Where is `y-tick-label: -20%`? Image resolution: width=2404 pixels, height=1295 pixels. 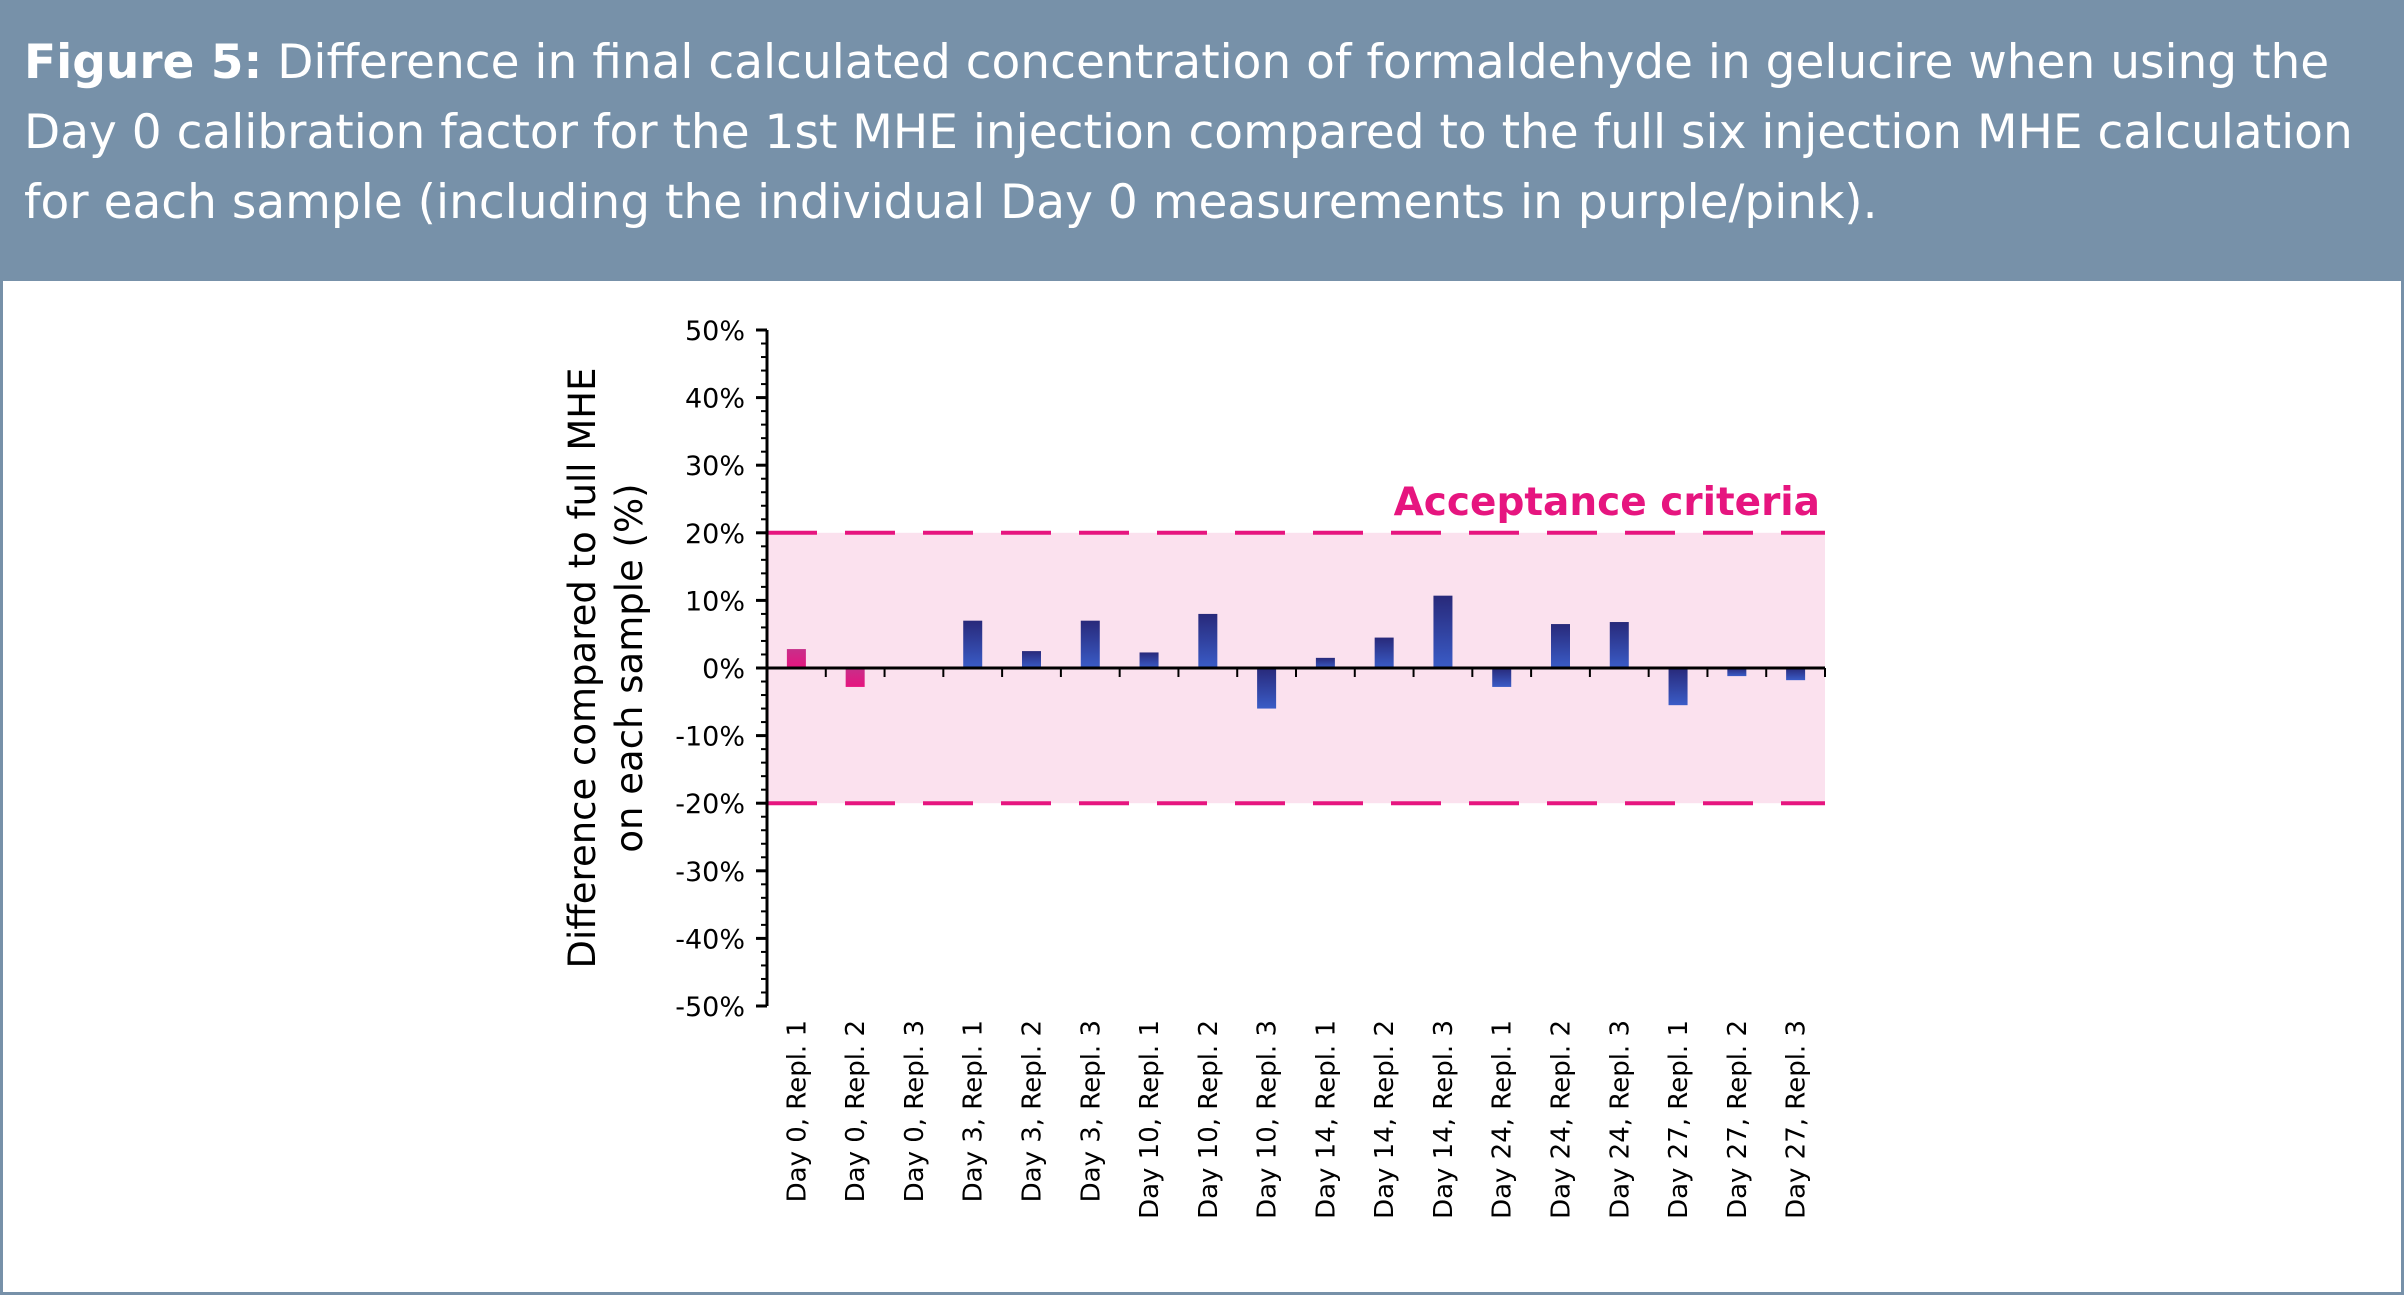
y-tick-label: -20% is located at coordinates (710, 804).